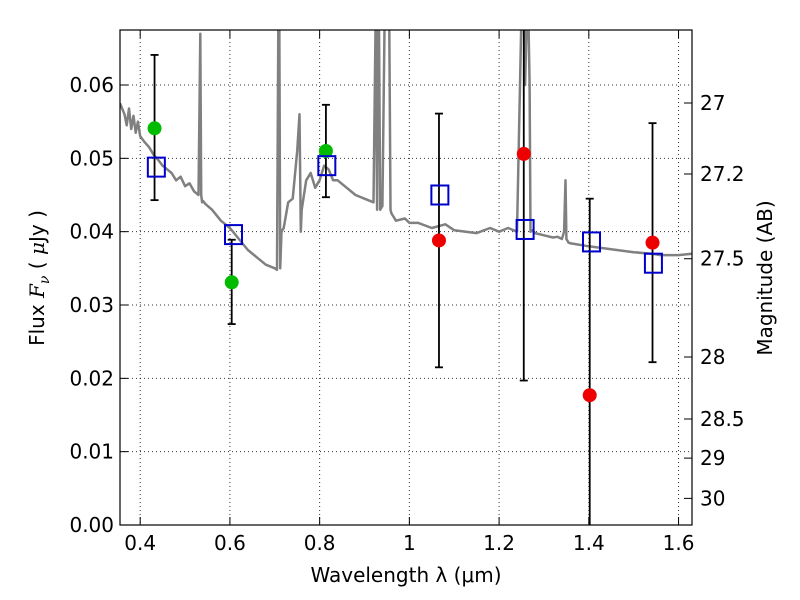 This screenshot has height=600, width=800. Describe the element at coordinates (405, 575) in the screenshot. I see `x-axis-label: Wavelength λ (μm)` at that location.